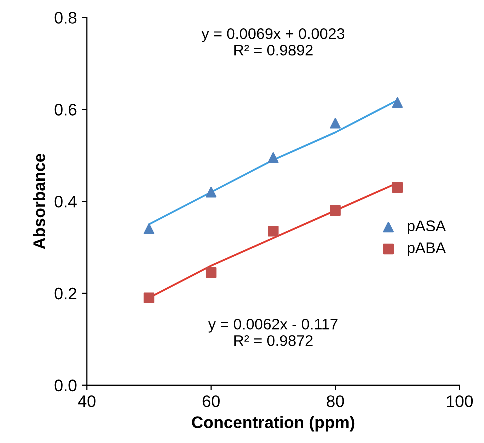 This screenshot has width=484, height=443. I want to click on y-tick-label: 0.6, so click(65, 110).